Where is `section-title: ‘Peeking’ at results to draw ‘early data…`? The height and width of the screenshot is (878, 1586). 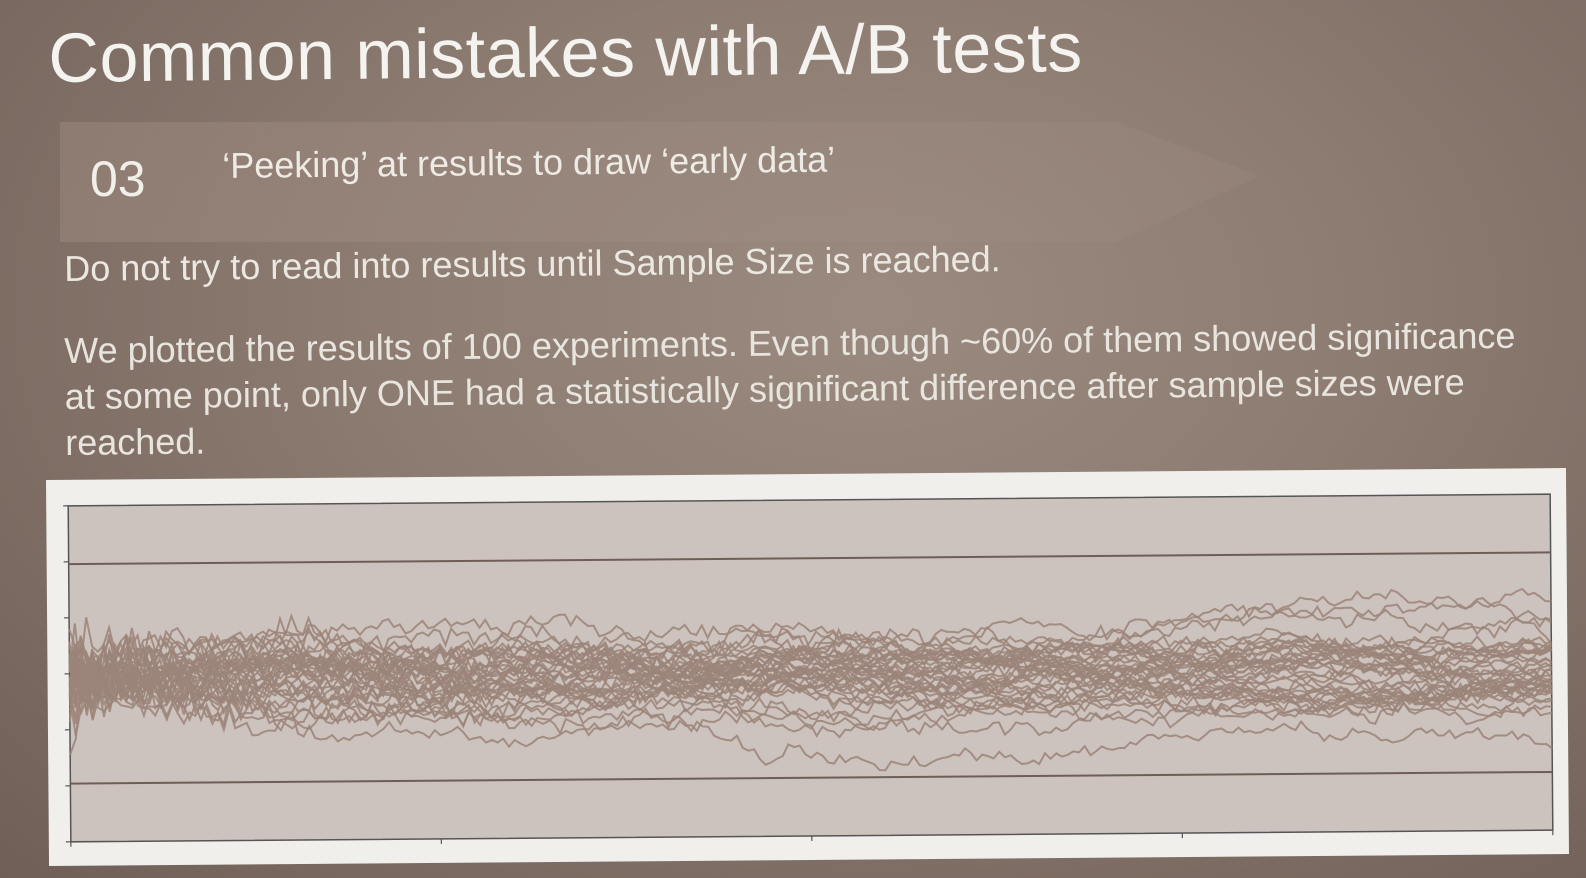
section-title: ‘Peeking’ at results to draw ‘early data… is located at coordinates (529, 162).